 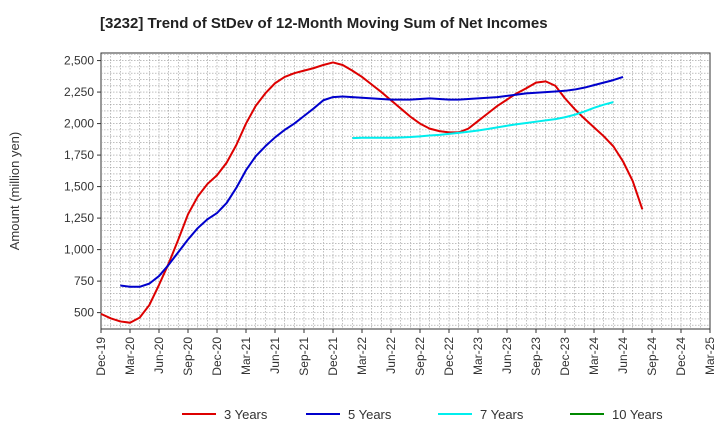 I want to click on x-tick-label: Dec-20, so click(x=217, y=356).